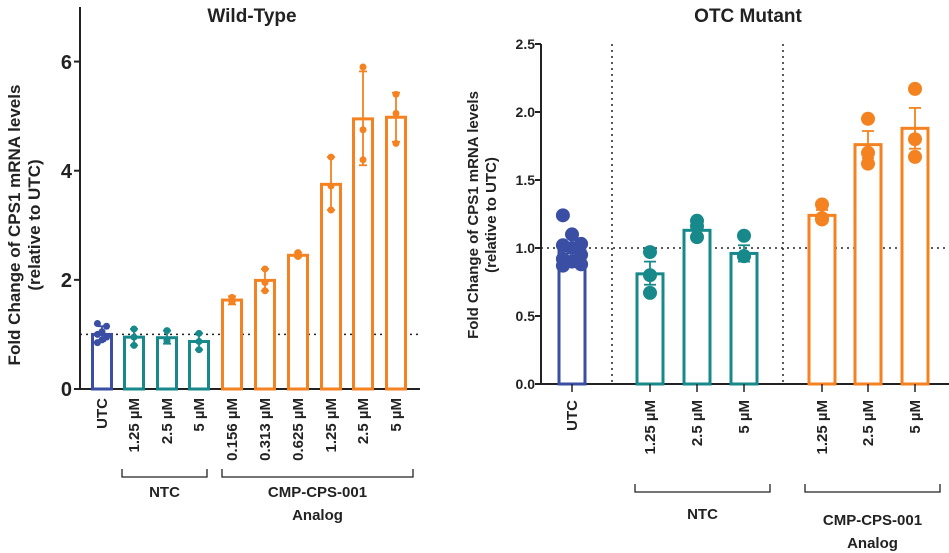 The height and width of the screenshot is (553, 949). Describe the element at coordinates (14, 225) in the screenshot. I see `left-y-axis-label: Fold Change of CPS1 mRNA levels` at that location.